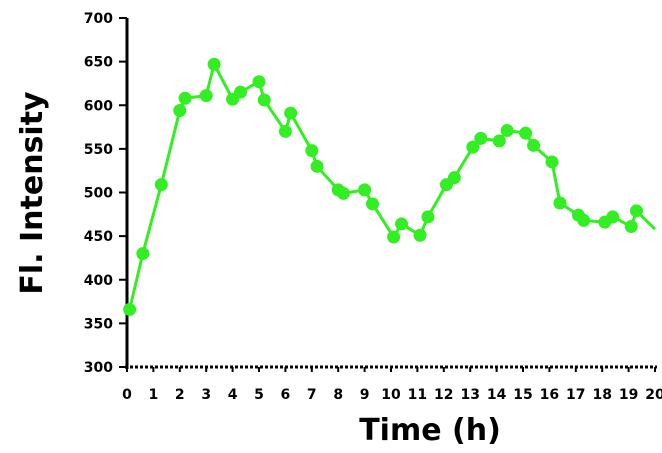  What do you see at coordinates (98, 106) in the screenshot?
I see `y-tick-label: 600` at bounding box center [98, 106].